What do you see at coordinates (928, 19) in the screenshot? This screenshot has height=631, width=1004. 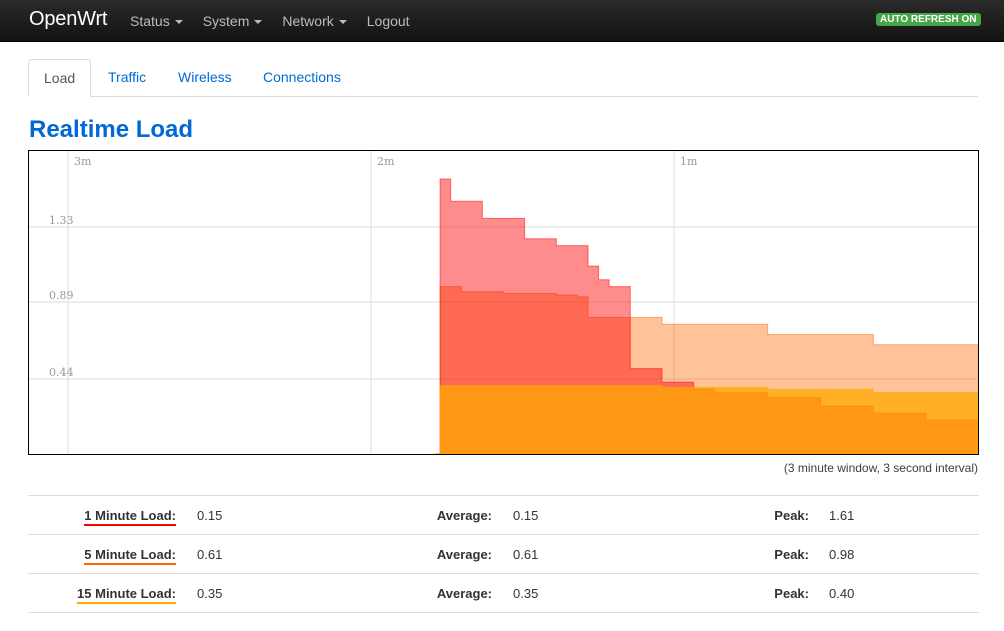 I see `auto-refresh-badge: AUTO REFRESH ON` at bounding box center [928, 19].